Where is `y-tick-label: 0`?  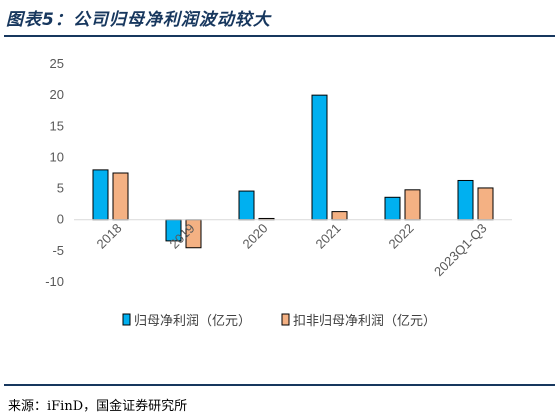 y-tick-label: 0 is located at coordinates (60, 219).